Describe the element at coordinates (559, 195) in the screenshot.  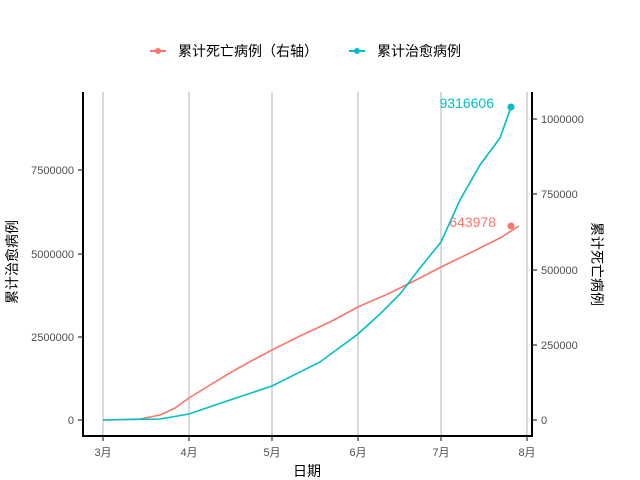
I see `y2-tick-3: 750000` at that location.